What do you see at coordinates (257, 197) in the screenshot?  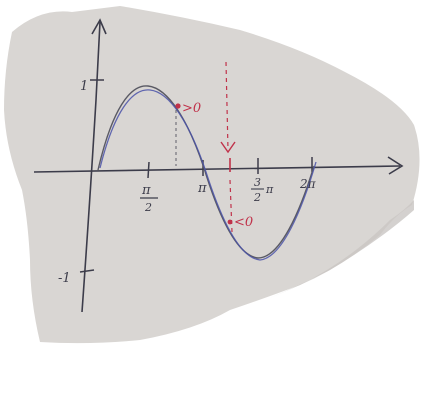 I see `x-label-3pi-over-2-denominator: 2` at bounding box center [257, 197].